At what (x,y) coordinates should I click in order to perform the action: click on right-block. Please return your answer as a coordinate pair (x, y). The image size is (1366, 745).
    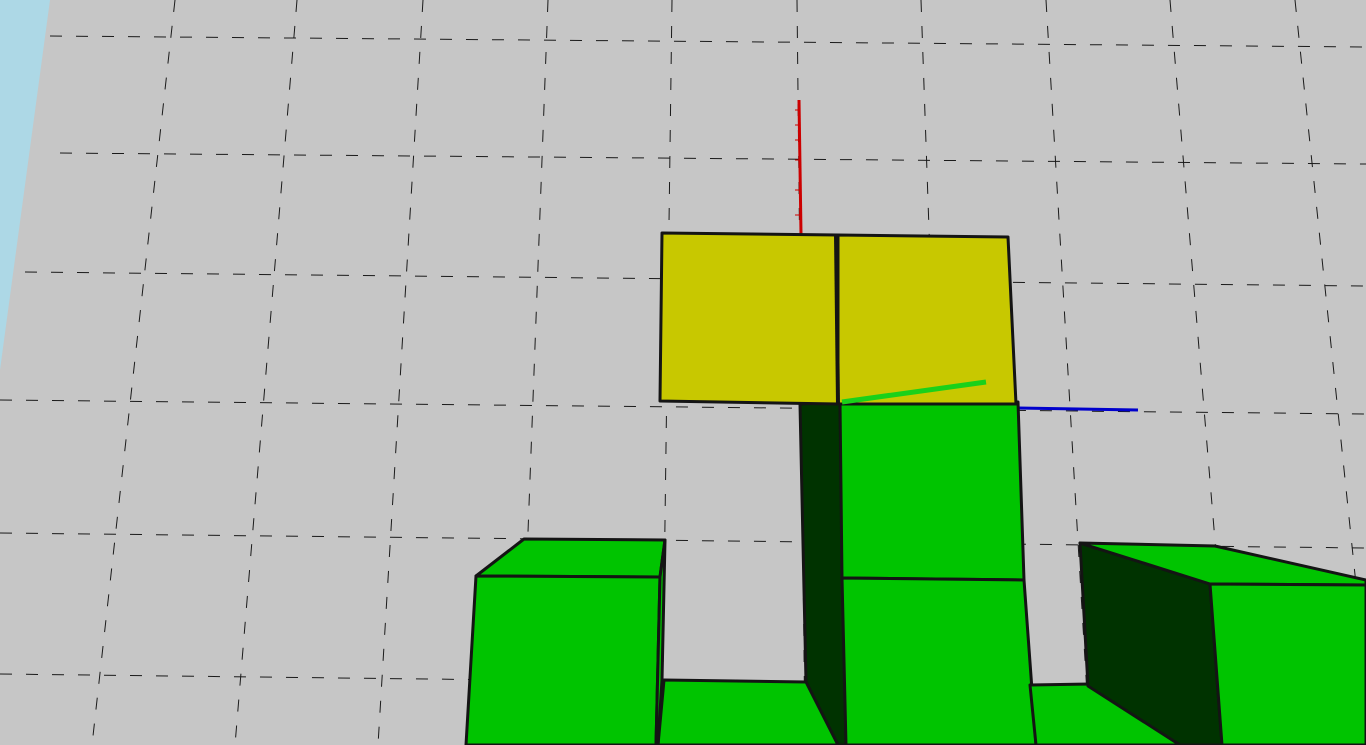
    Looking at the image, I should click on (1287, 663).